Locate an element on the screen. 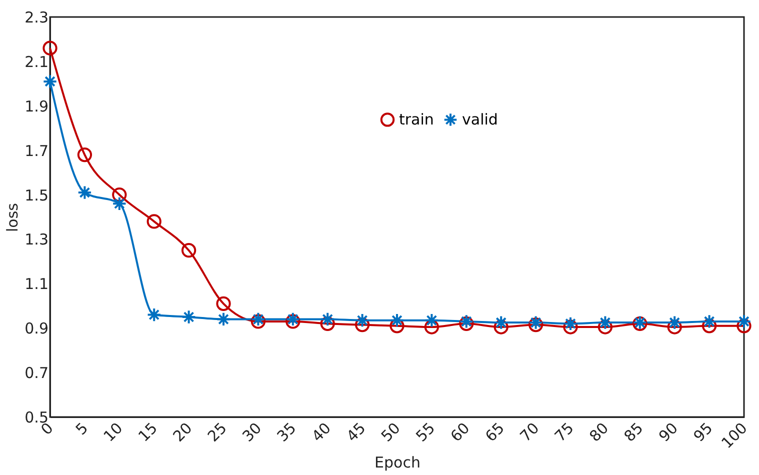  x-tick-label: 30 is located at coordinates (252, 432).